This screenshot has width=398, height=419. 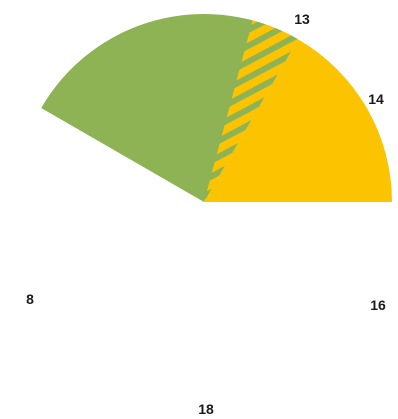 I want to click on label-18: 18, so click(x=206, y=409).